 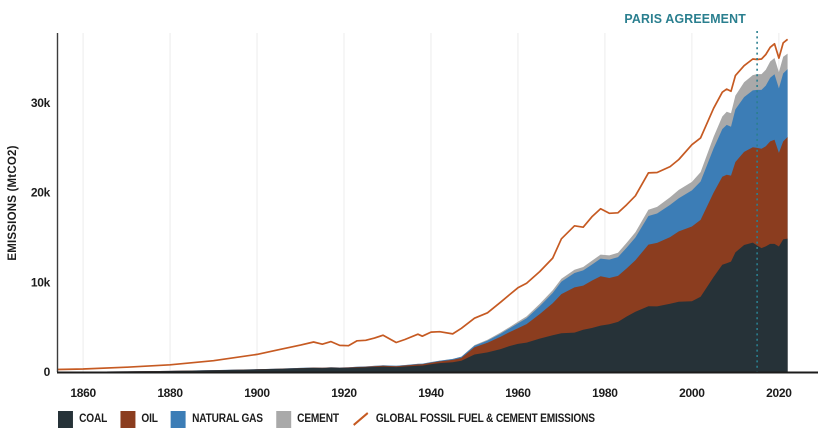 What do you see at coordinates (41, 103) in the screenshot?
I see `y-tick-label-30k: 30k` at bounding box center [41, 103].